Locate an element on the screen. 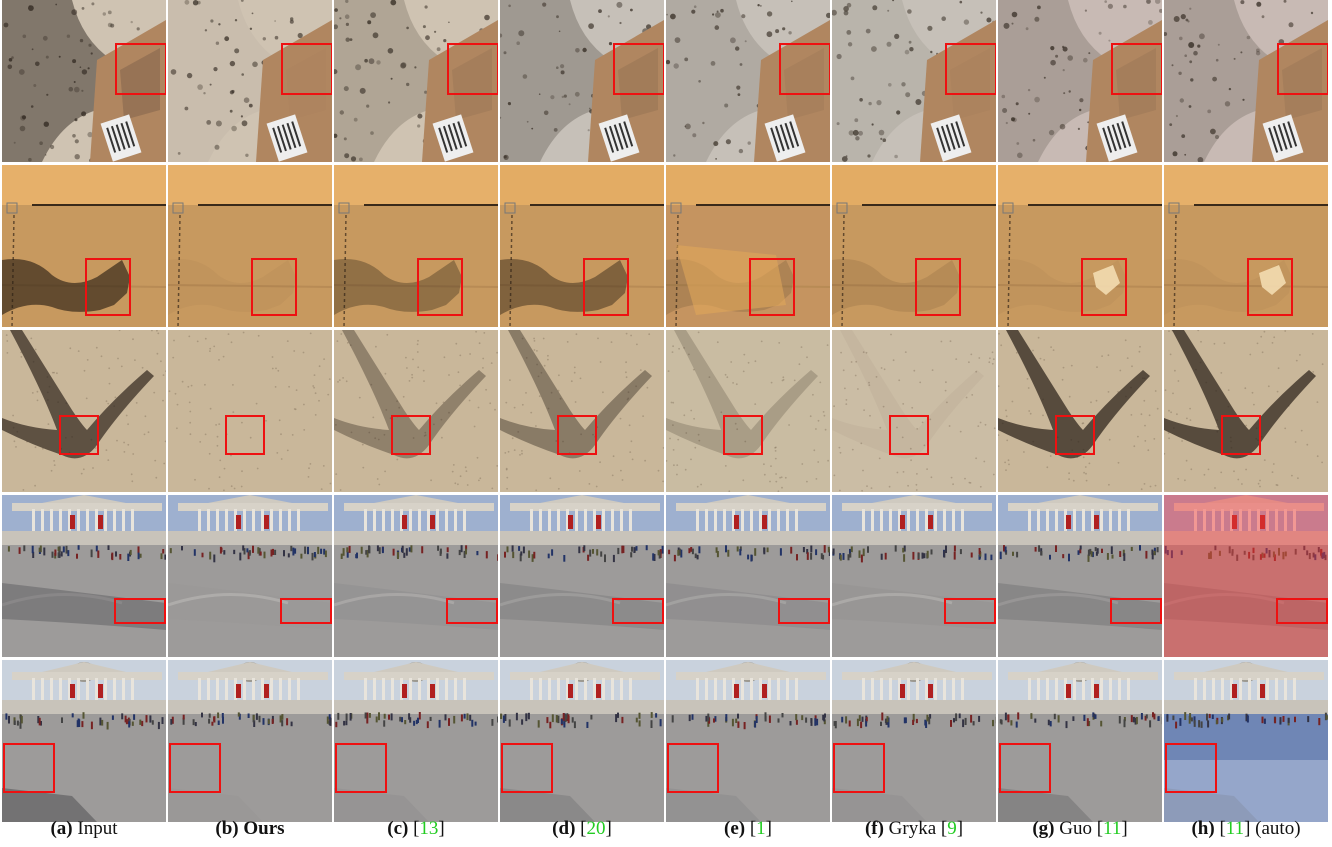 The height and width of the screenshot is (847, 1332). caption-column-4: (e) [1] is located at coordinates (748, 828).